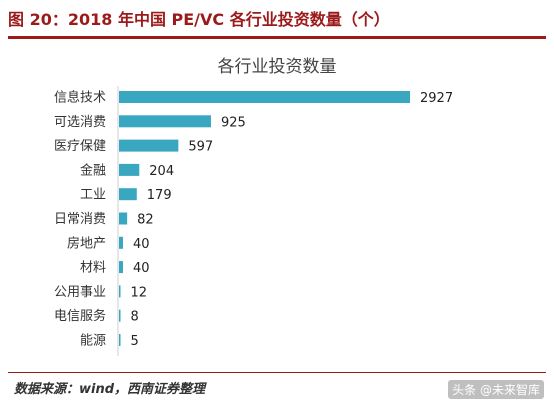 This screenshot has width=554, height=402. I want to click on category-label: 电信服务, so click(80, 316).